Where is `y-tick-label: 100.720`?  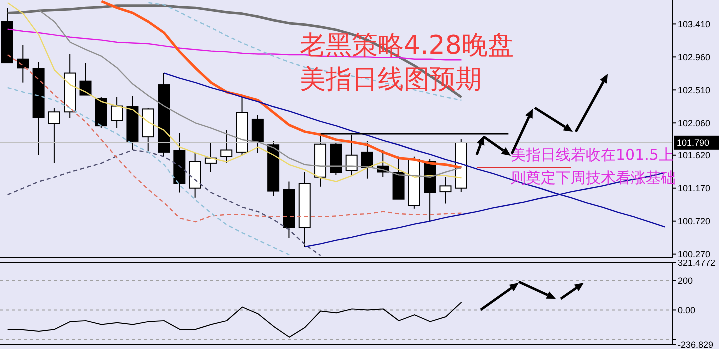 y-tick-label: 100.720 is located at coordinates (694, 221).